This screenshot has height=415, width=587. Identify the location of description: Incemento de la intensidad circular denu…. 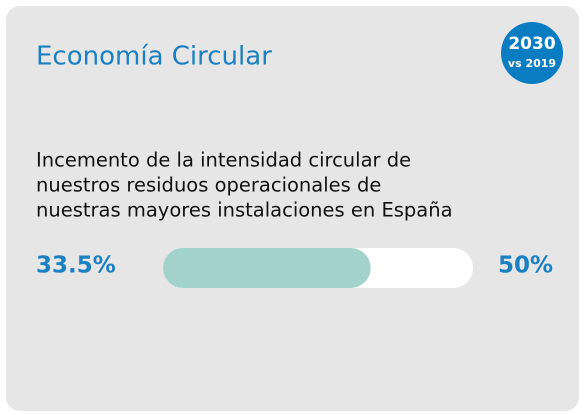
(244, 185).